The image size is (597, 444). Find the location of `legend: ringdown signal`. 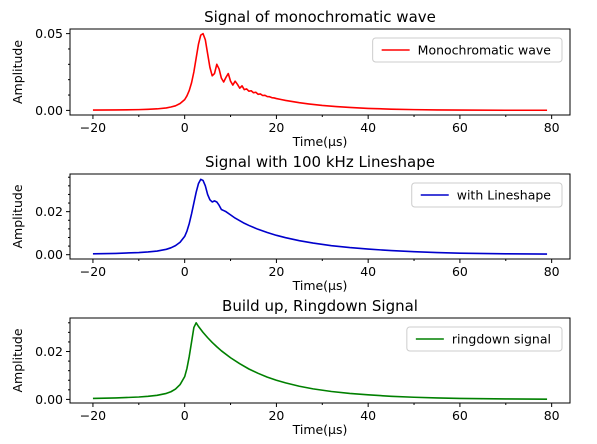

legend: ringdown signal is located at coordinates (484, 339).